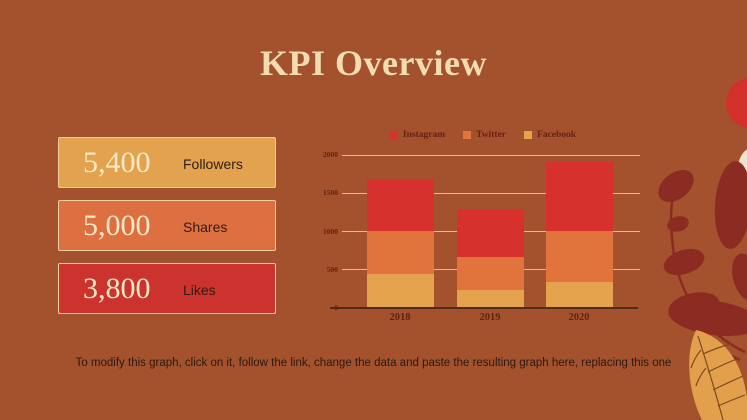 The image size is (747, 420). What do you see at coordinates (424, 135) in the screenshot?
I see `legend-label: Instagram` at bounding box center [424, 135].